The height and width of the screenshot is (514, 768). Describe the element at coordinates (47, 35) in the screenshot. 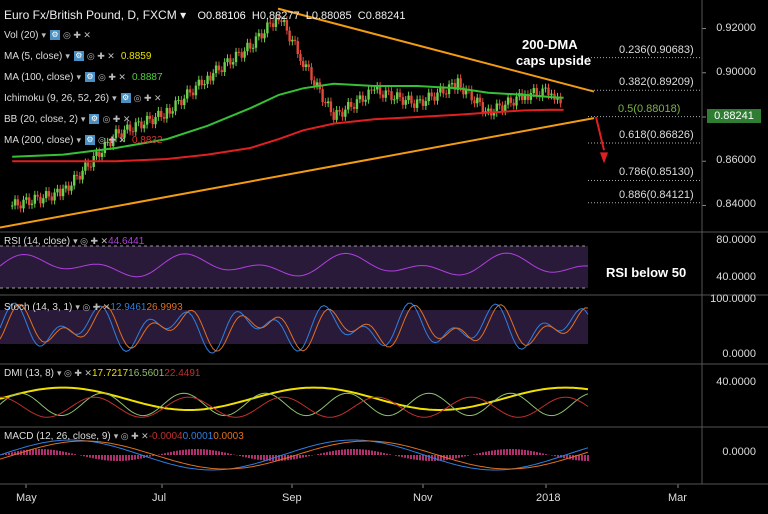

I see `legend-row: Vol (20) ▾ ⚙ ◎ ✚ ✕` at that location.